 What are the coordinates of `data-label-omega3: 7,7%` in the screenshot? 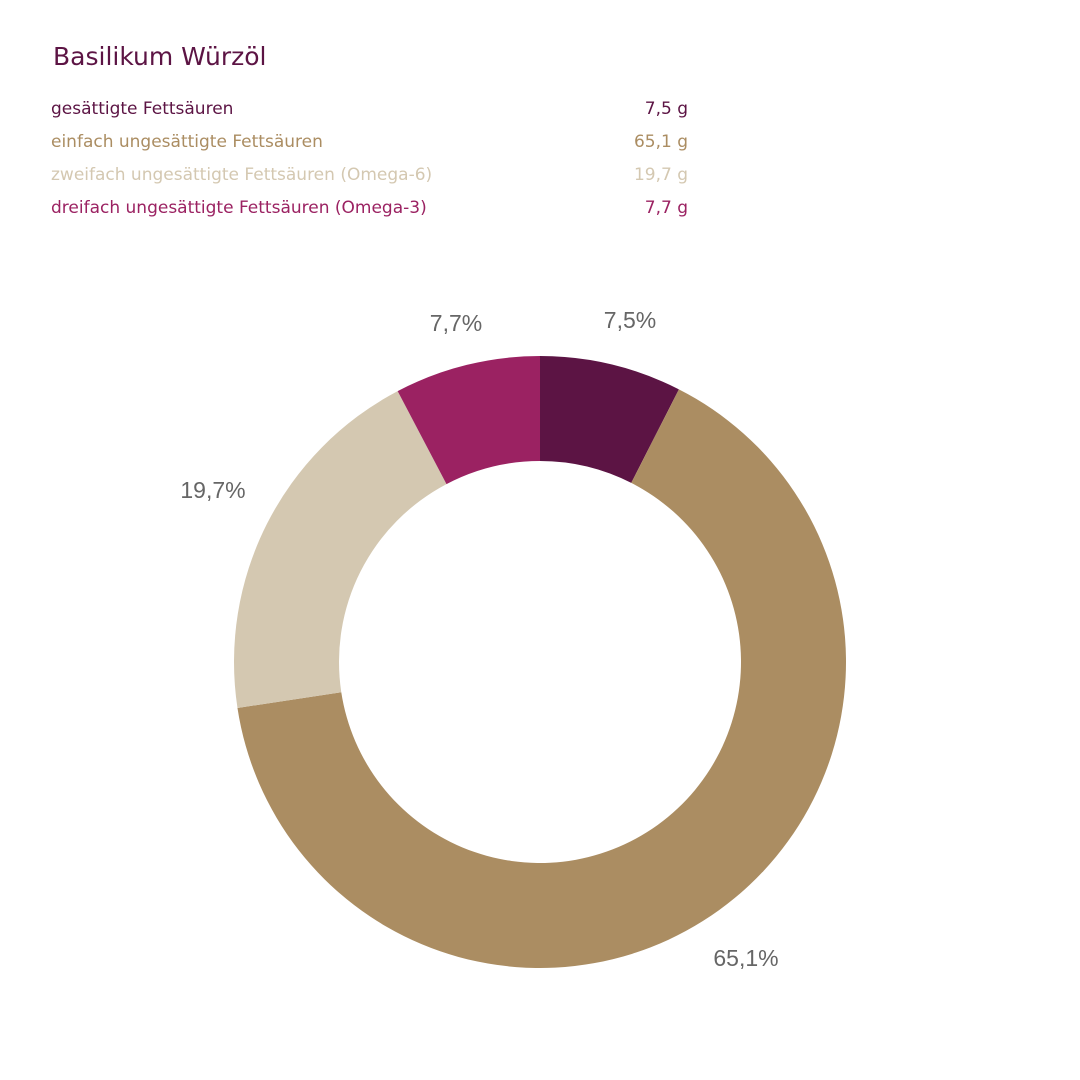 It's located at (456, 323).